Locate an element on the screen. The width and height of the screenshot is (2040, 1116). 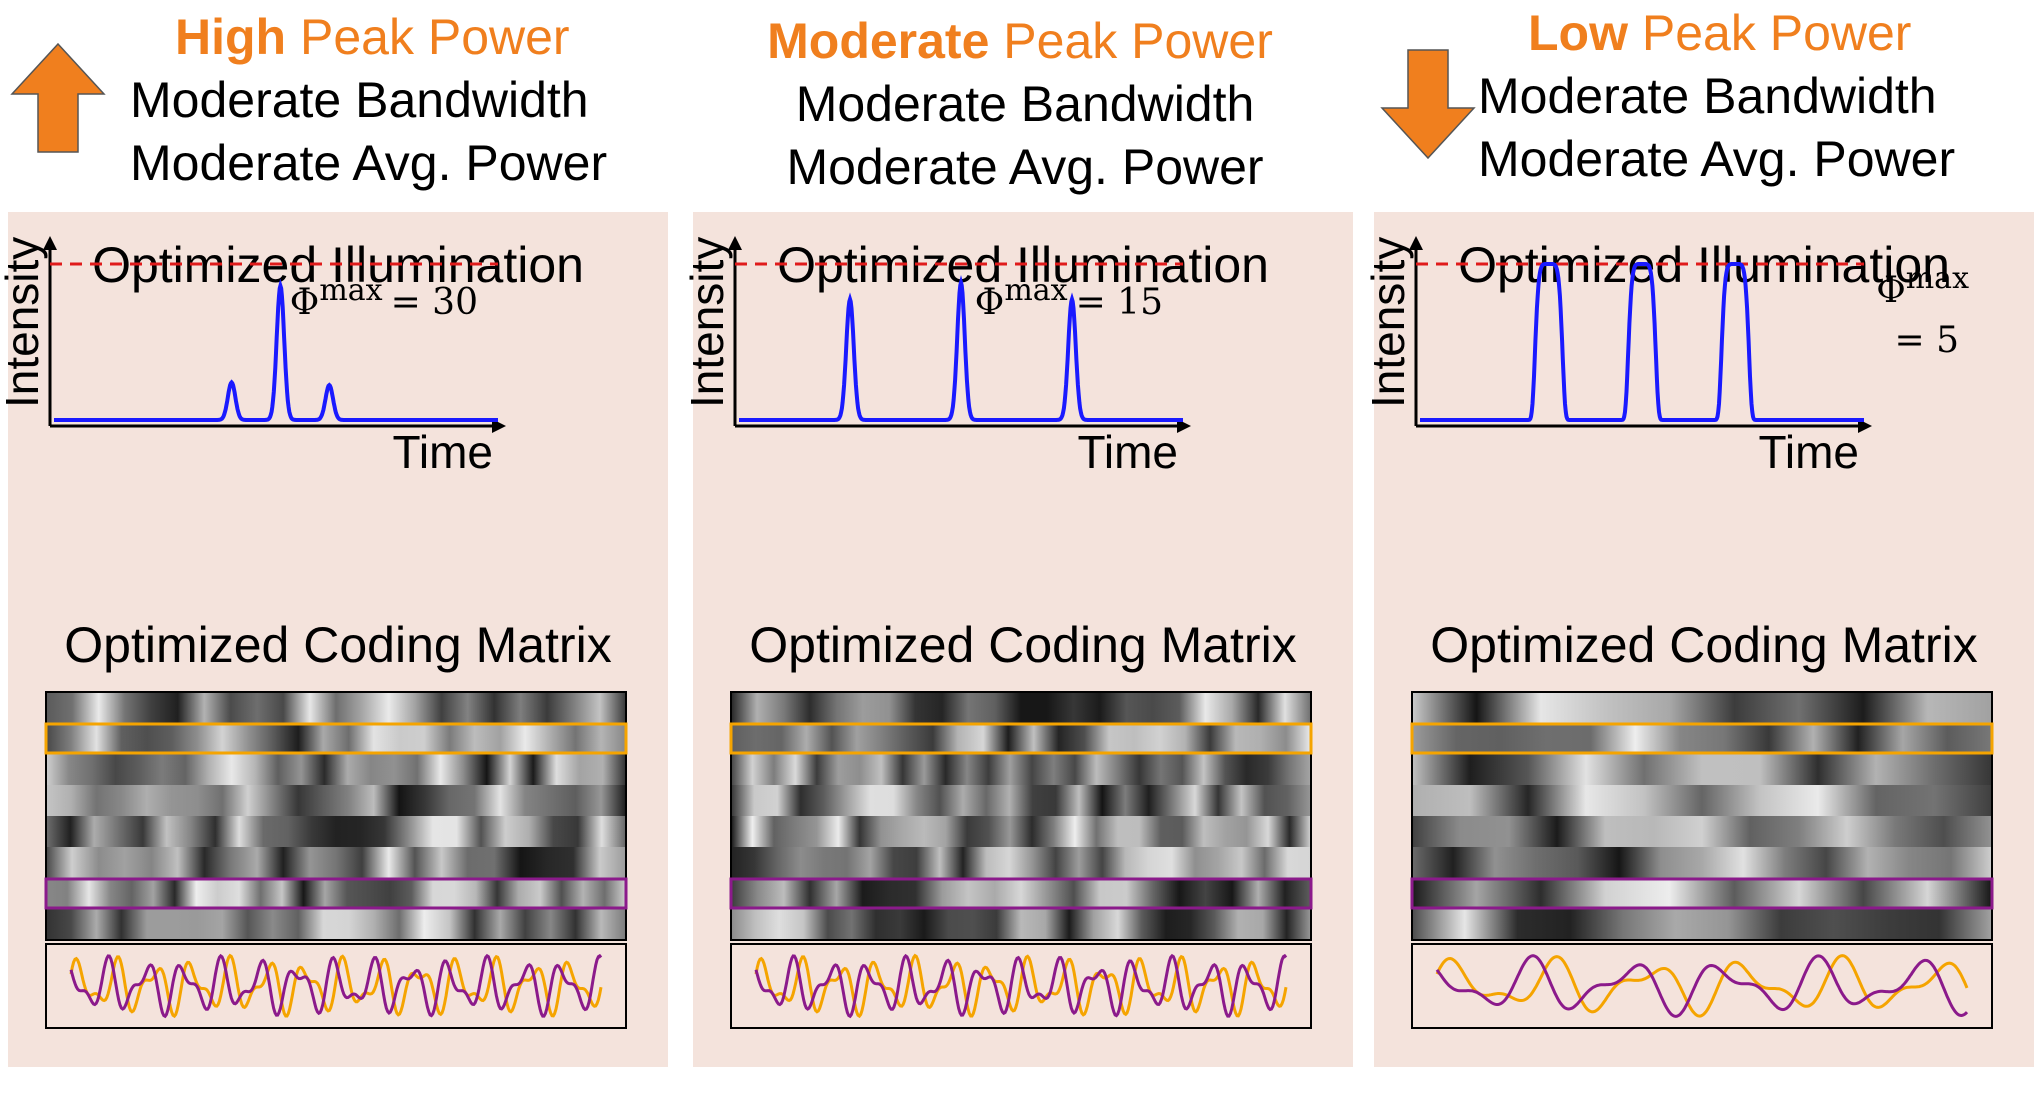
peak-power-label: High Peak Power is located at coordinates (372, 37).